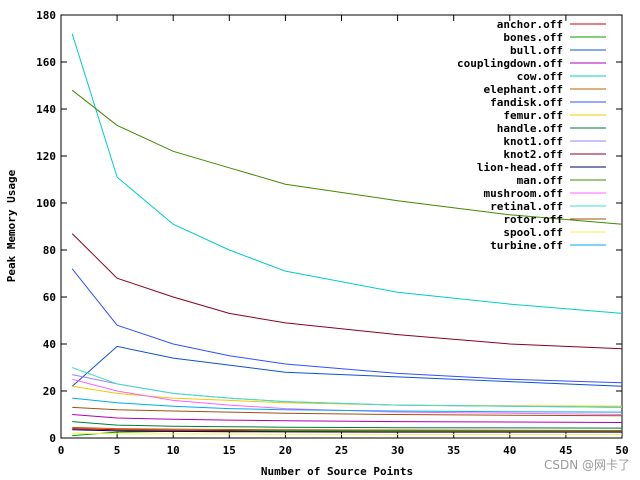 The height and width of the screenshot is (480, 640). What do you see at coordinates (46, 156) in the screenshot?
I see `y-tick-label: 120` at bounding box center [46, 156].